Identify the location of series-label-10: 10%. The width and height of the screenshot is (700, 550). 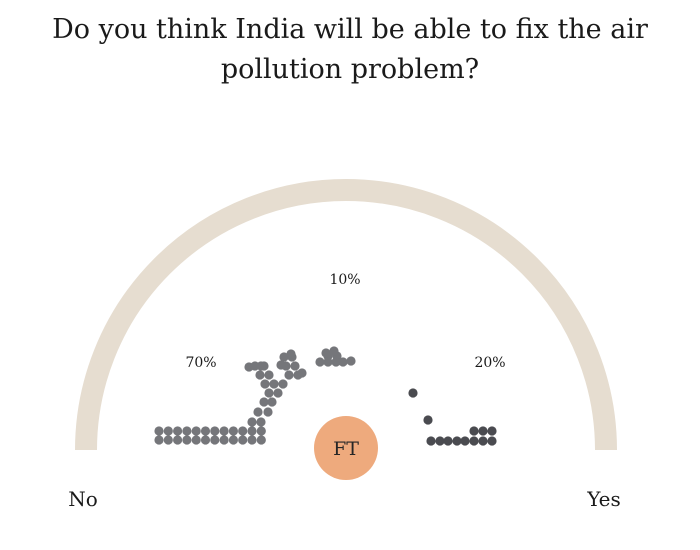
(344, 280).